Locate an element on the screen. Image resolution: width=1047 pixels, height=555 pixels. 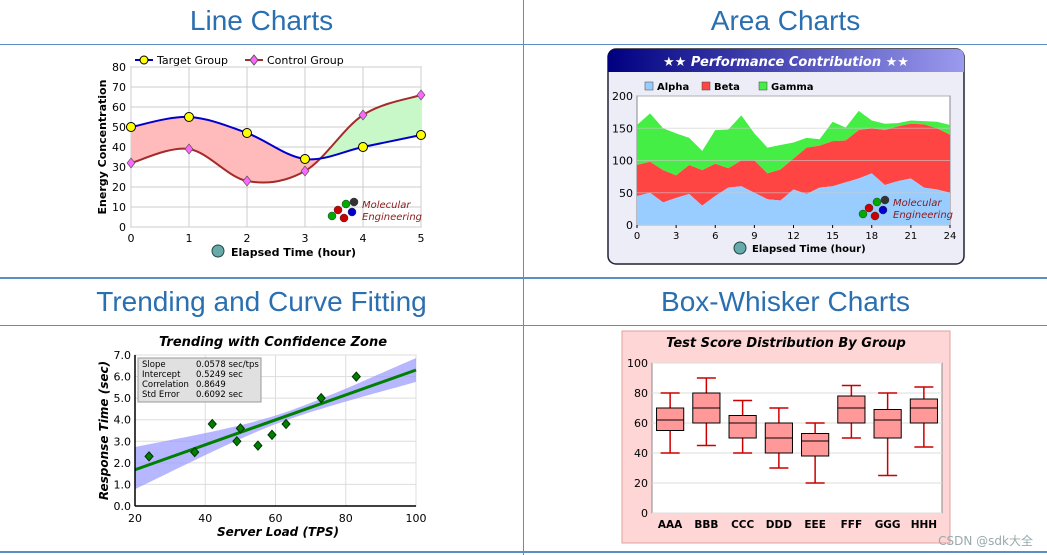
category-label: EEE is located at coordinates (815, 525).